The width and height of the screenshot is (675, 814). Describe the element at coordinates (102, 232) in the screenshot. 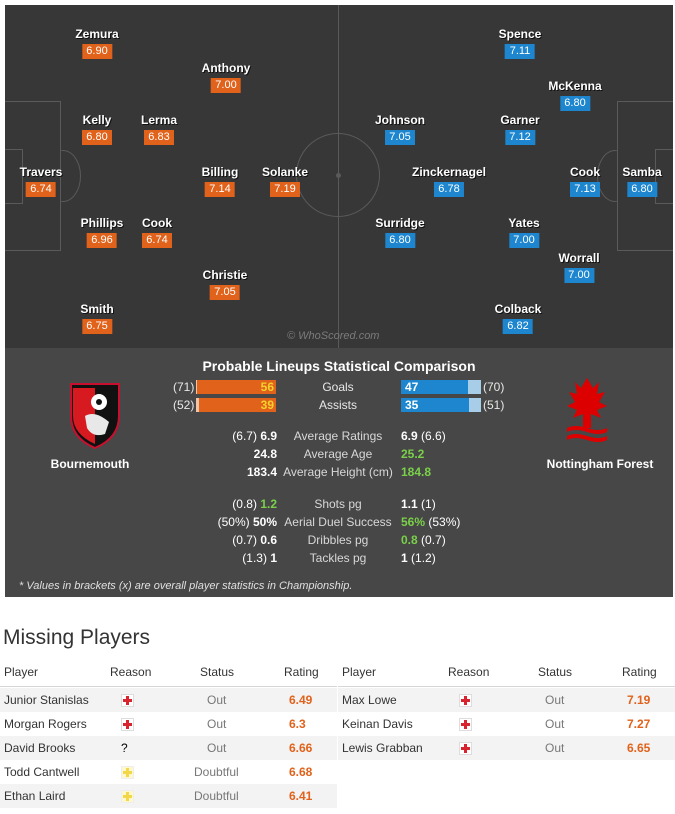

I see `home-player: Phillips 6.96` at that location.